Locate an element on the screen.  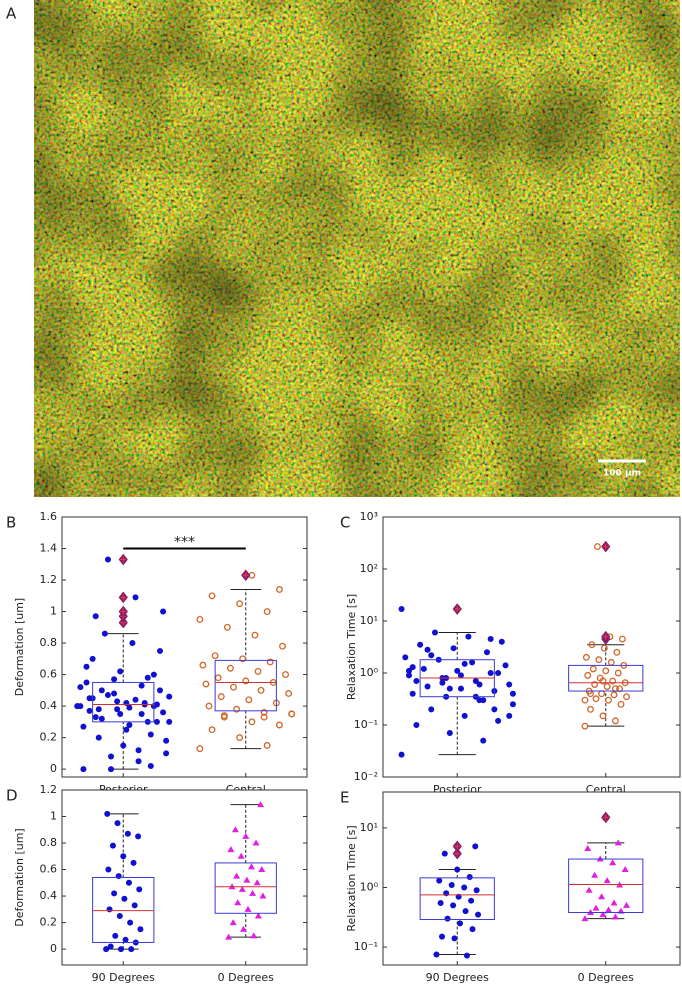
scale-bar-label: 100 µm is located at coordinates (622, 474).